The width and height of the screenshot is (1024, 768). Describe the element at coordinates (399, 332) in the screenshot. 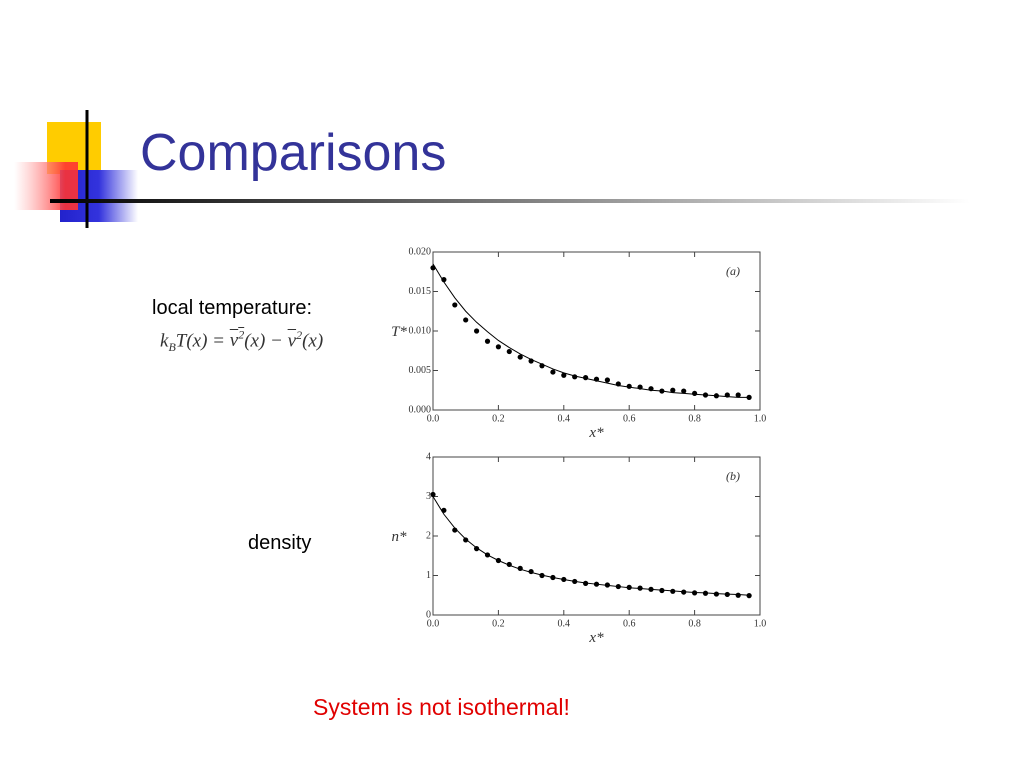

I see `y-axis-label: T*` at that location.